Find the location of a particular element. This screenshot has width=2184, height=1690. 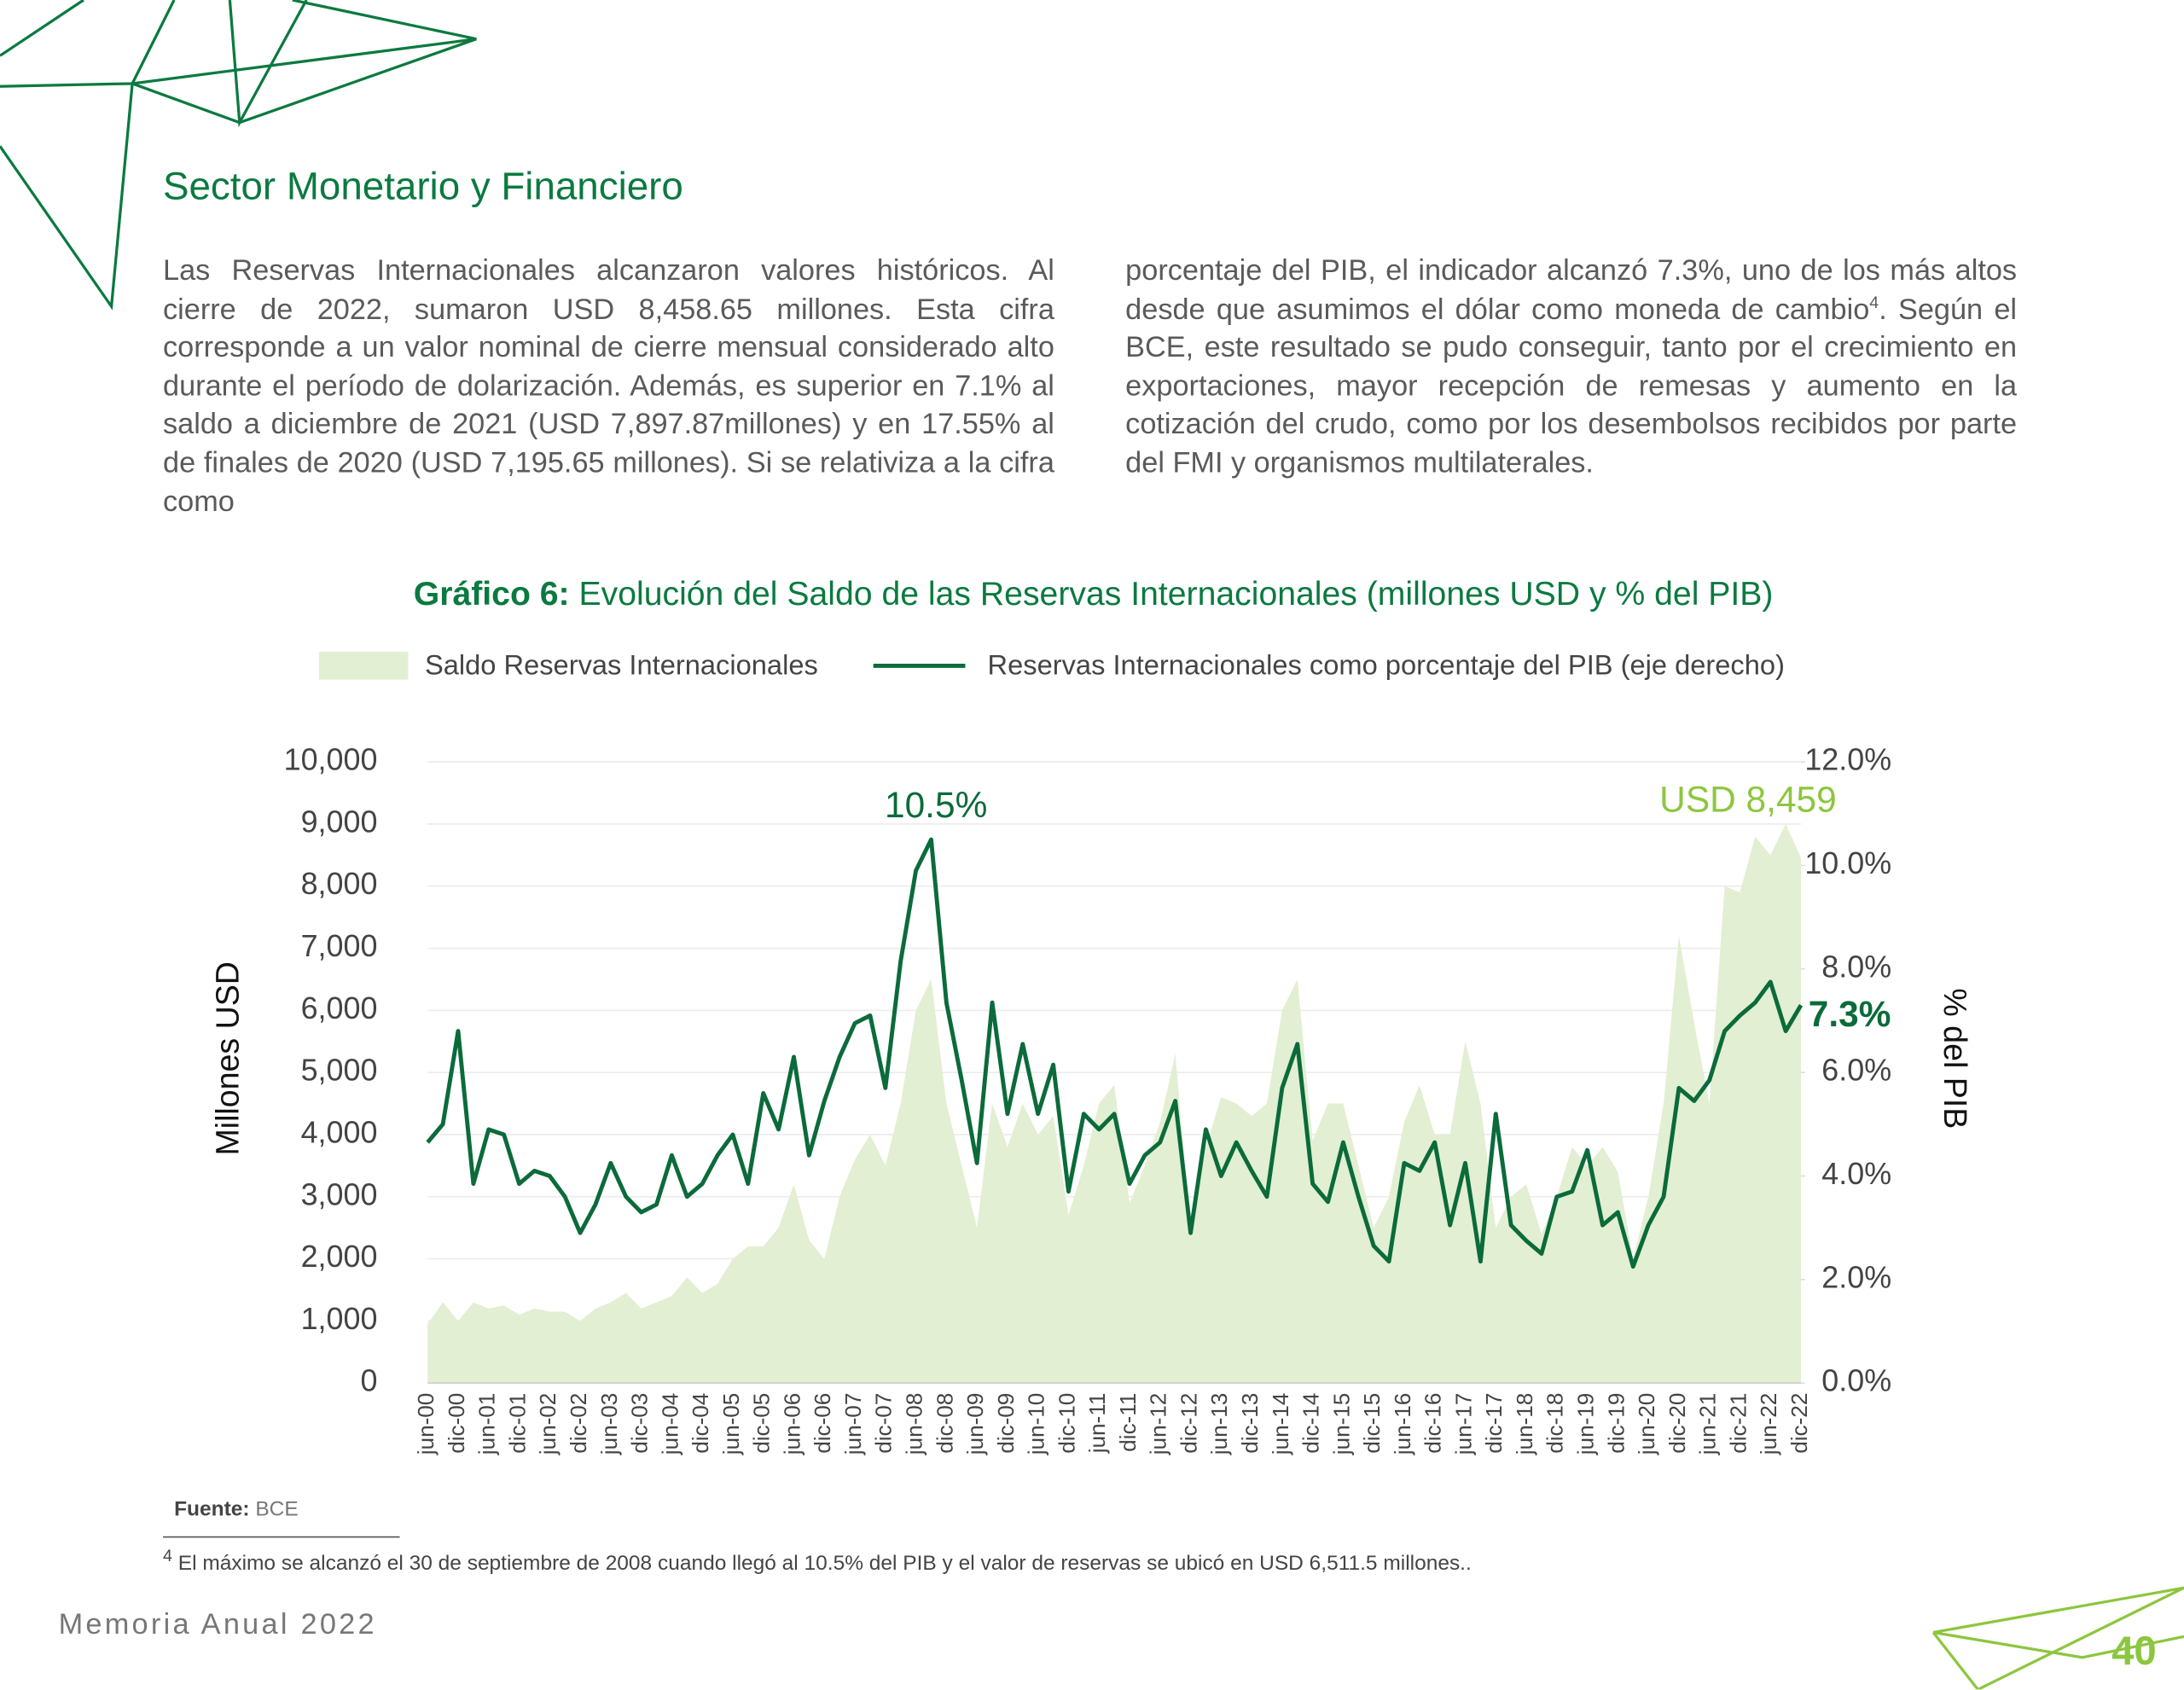

x-tick-label: dic-01 is located at coordinates (517, 1423).